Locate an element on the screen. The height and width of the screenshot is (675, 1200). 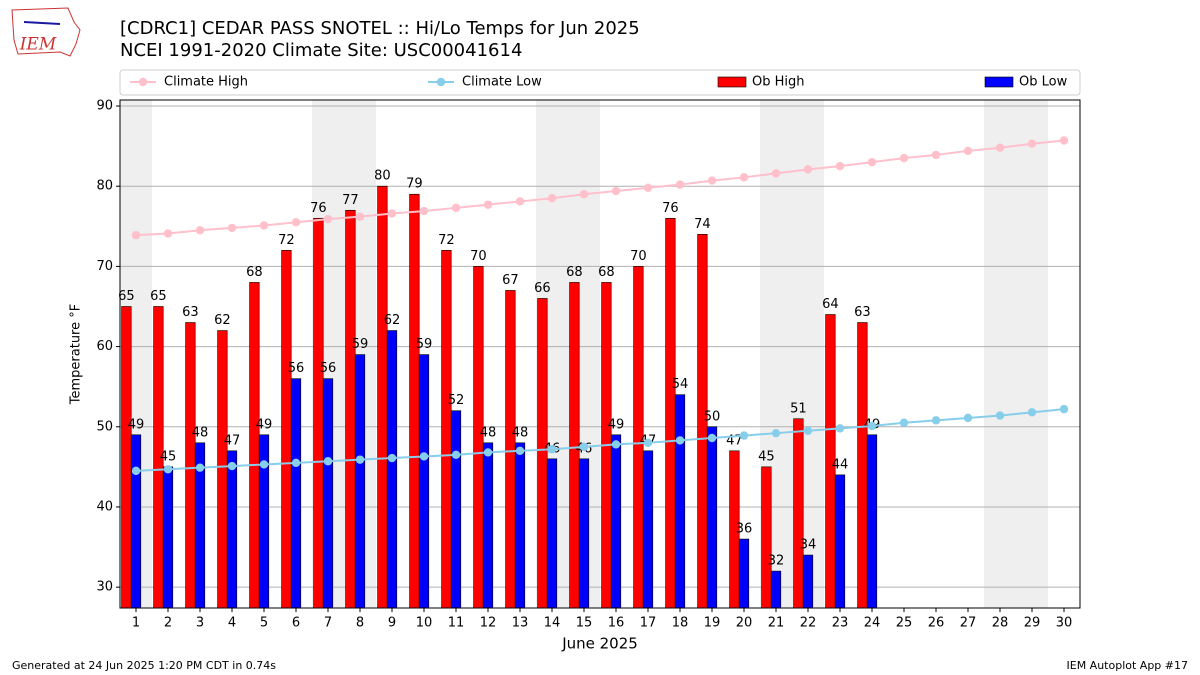
footer-right: IEM Autoplot App #17 is located at coordinates (1128, 665).